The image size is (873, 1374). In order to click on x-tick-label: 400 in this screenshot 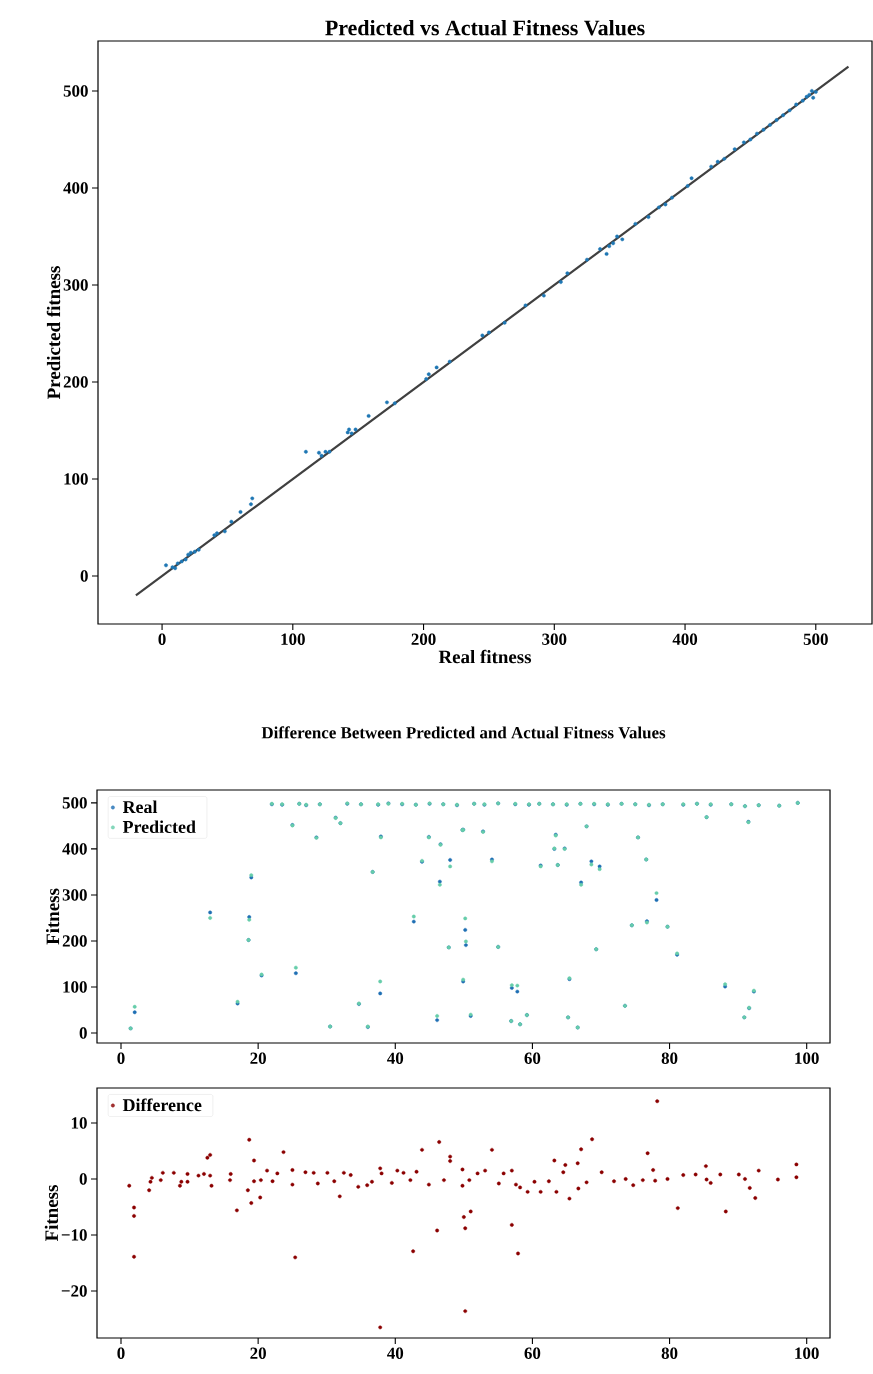, I will do `click(685, 639)`.